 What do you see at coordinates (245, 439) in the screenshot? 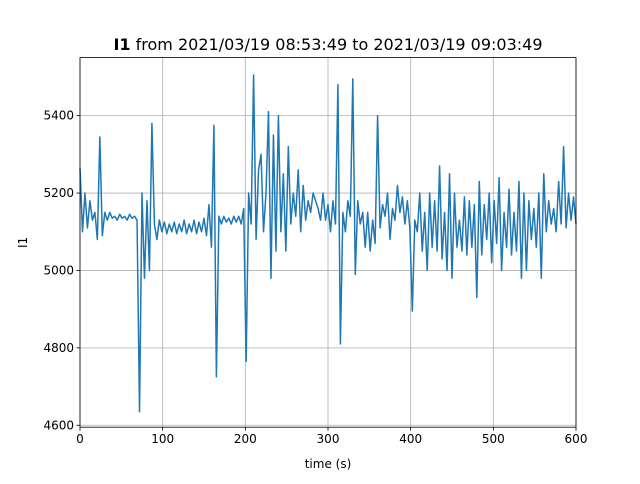
I see `x-tick-label: 200` at bounding box center [245, 439].